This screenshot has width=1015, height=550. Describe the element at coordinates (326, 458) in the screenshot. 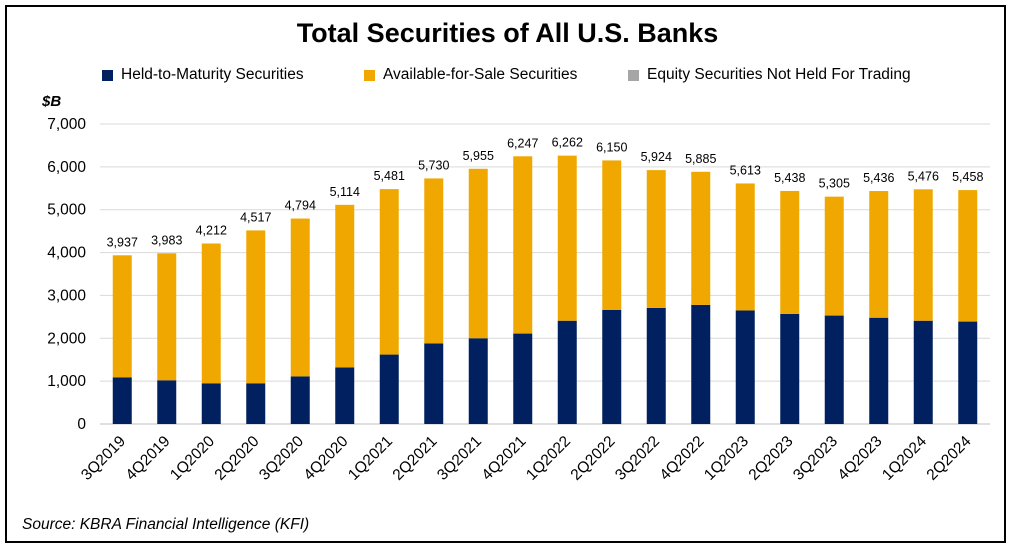

I see `x-tick-label: 4Q2020` at that location.